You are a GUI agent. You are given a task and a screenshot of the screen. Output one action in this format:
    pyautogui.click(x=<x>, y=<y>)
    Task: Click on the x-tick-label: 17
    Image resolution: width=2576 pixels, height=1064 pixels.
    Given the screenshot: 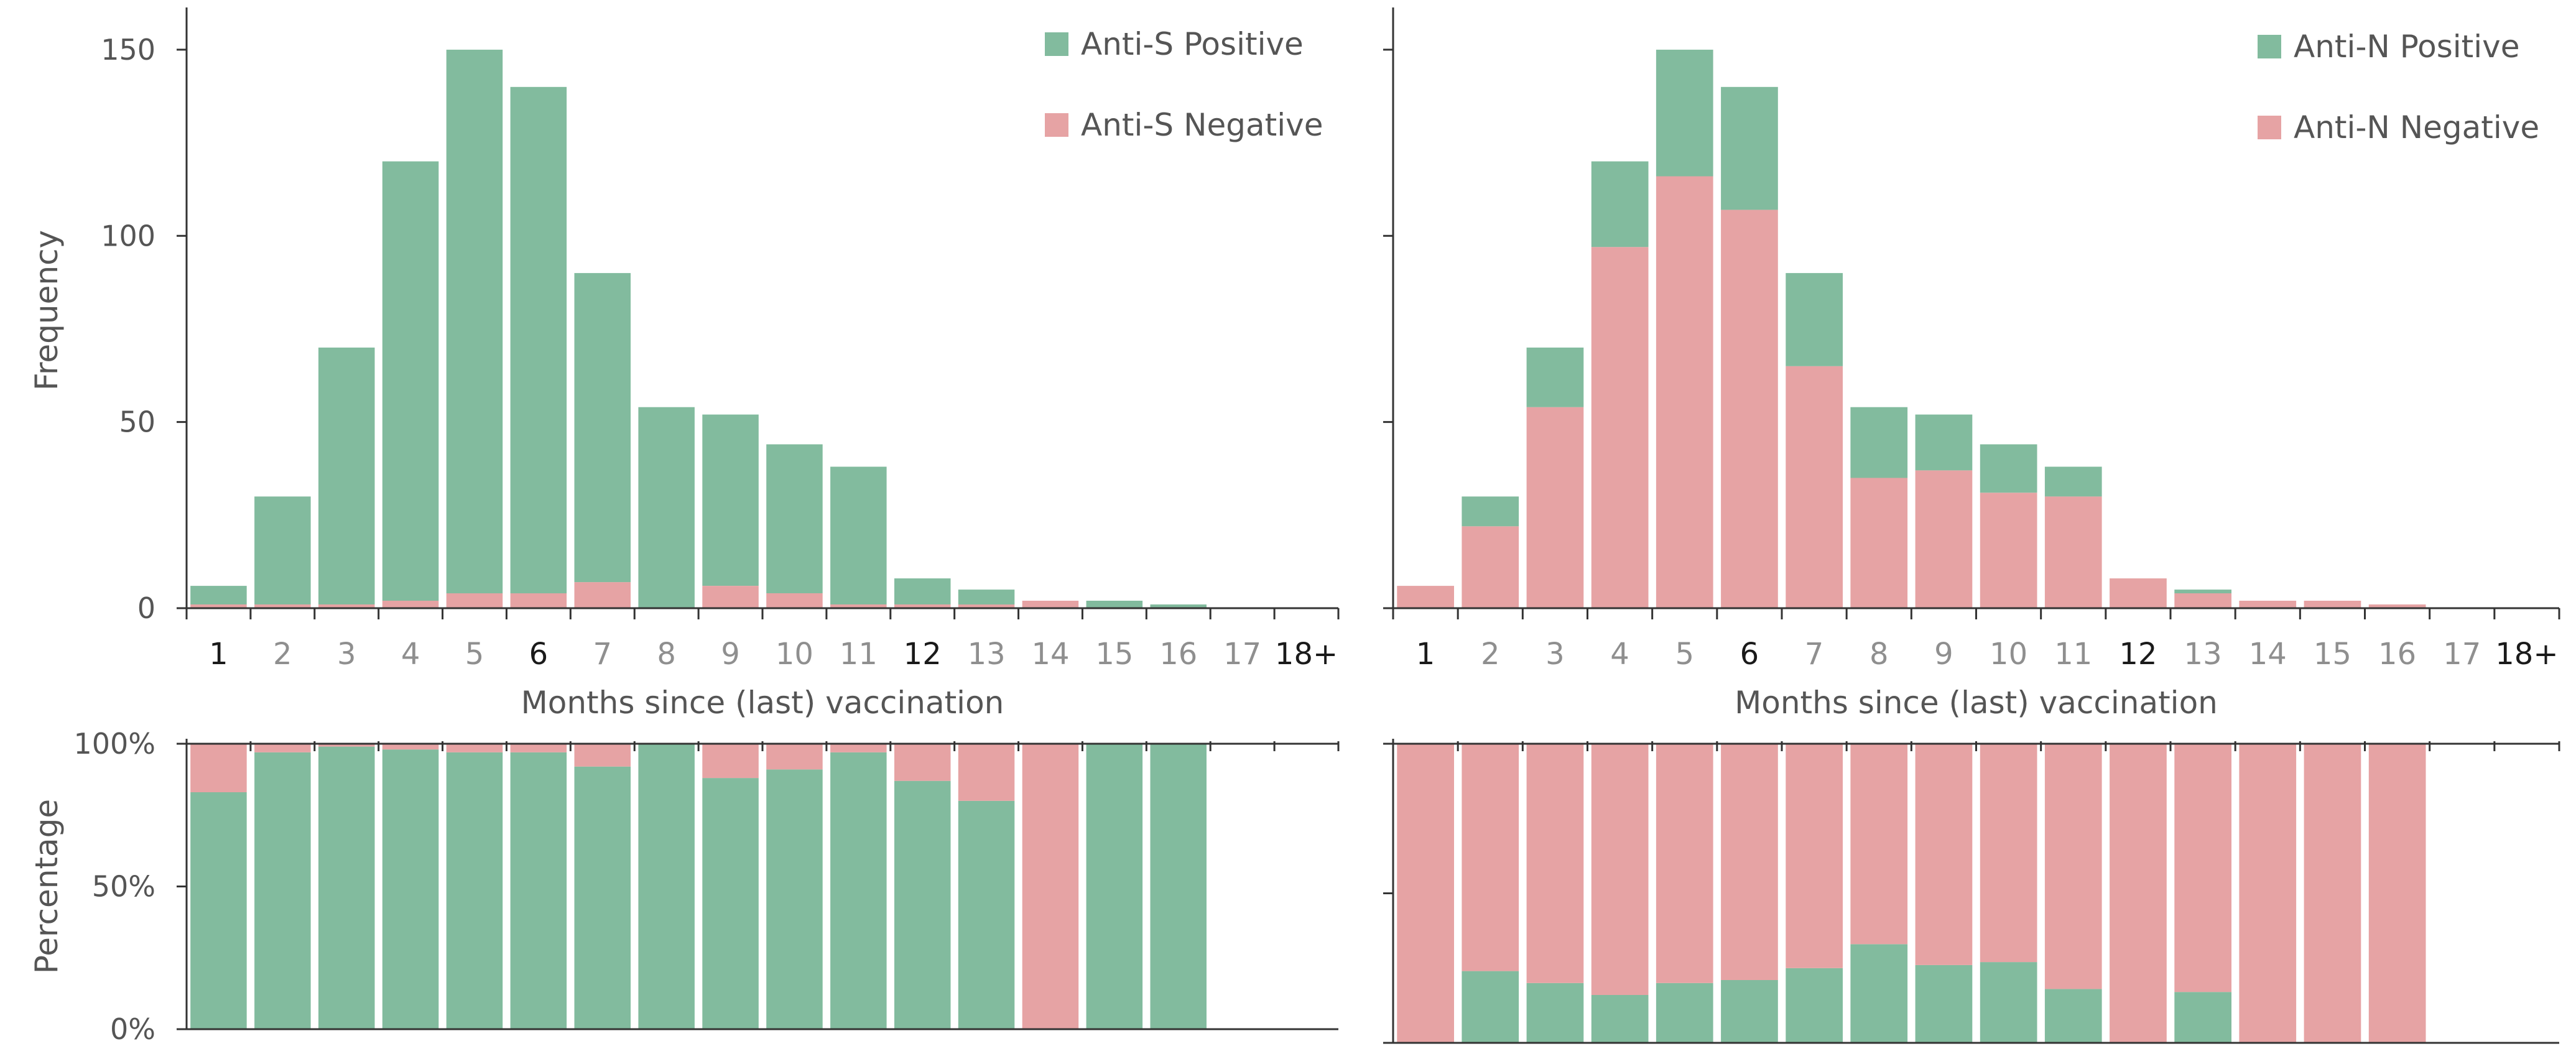 What is the action you would take?
    pyautogui.click(x=1242, y=654)
    